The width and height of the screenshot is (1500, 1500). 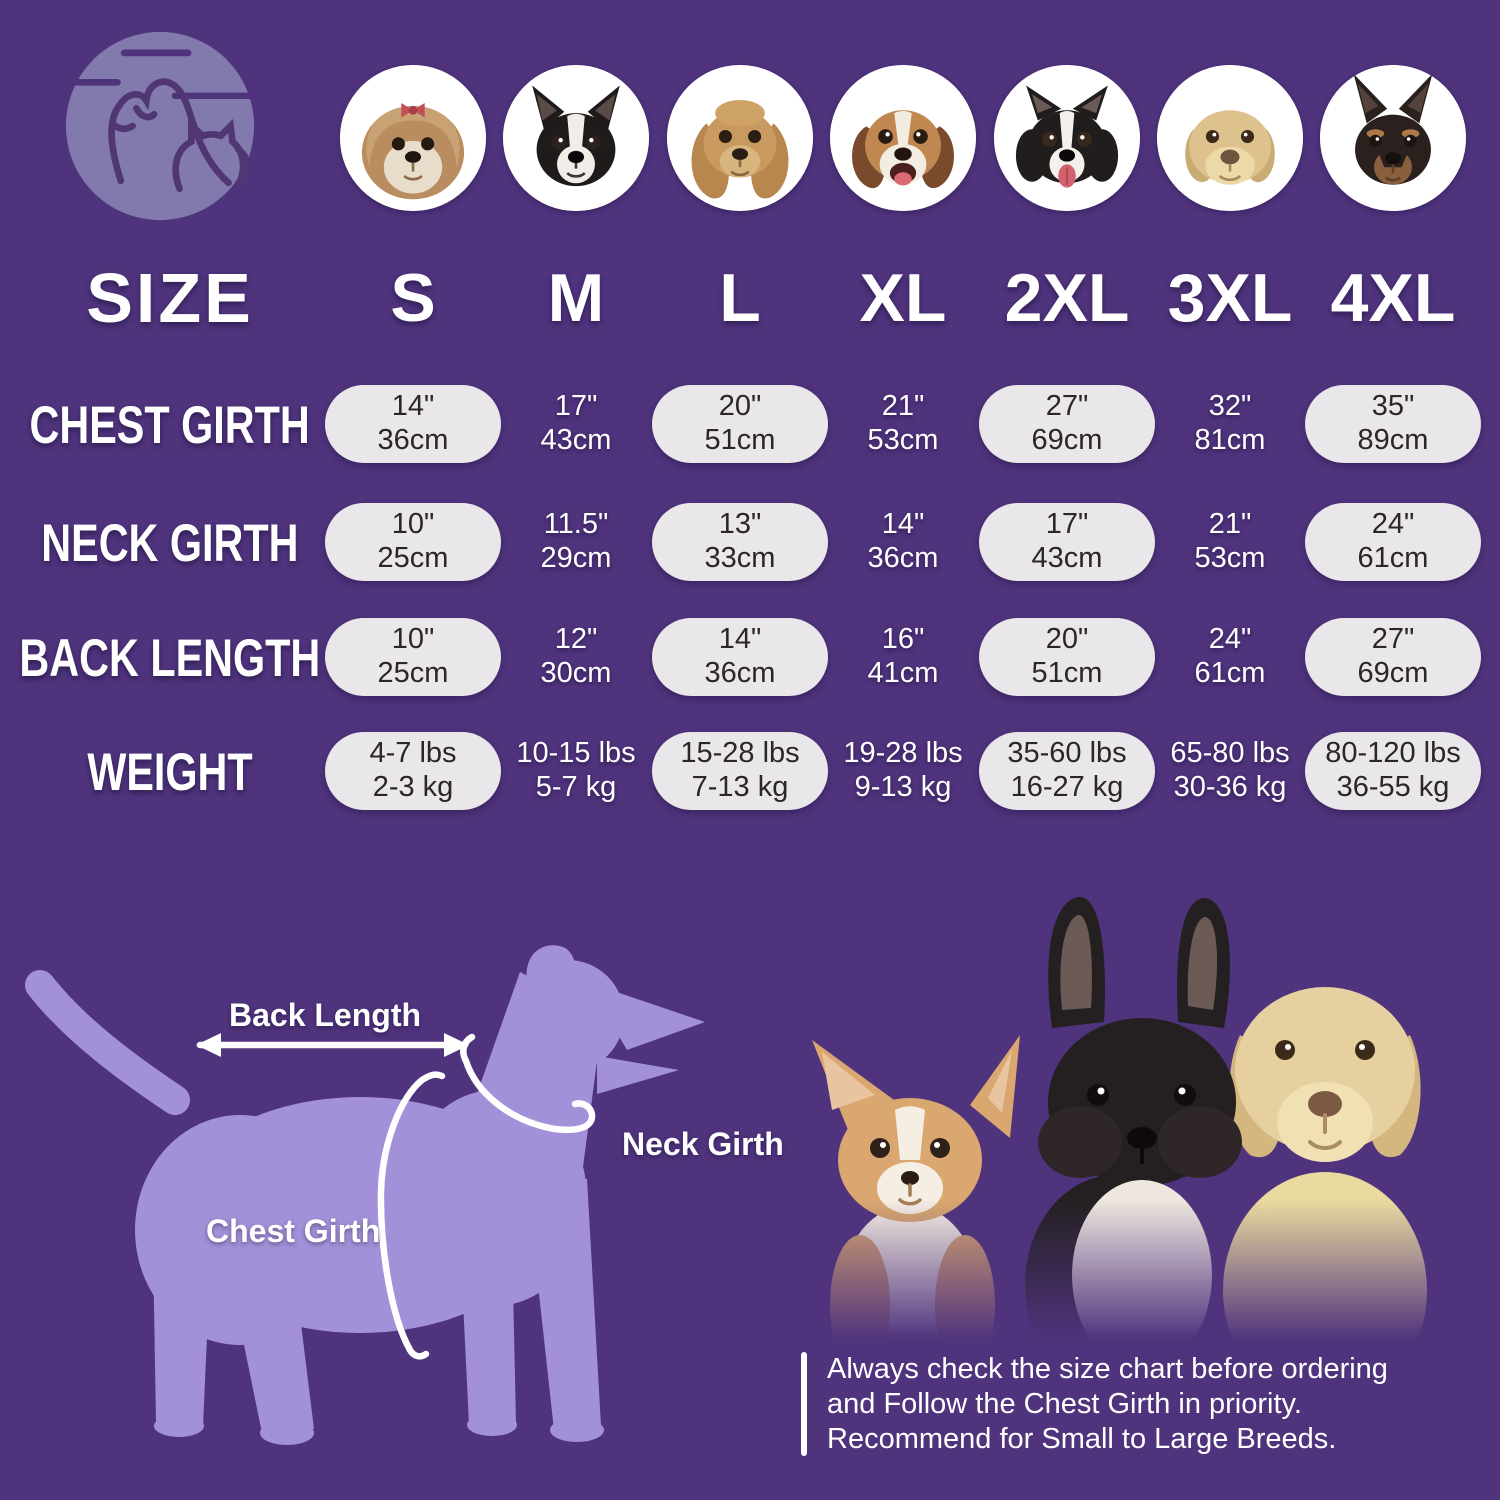 I want to click on cell-neck-s: 10" 25cm, so click(x=413, y=542).